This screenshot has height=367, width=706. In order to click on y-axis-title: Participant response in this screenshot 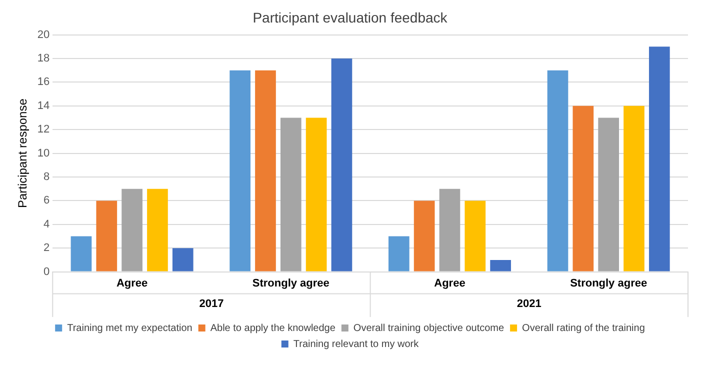, I will do `click(23, 153)`.